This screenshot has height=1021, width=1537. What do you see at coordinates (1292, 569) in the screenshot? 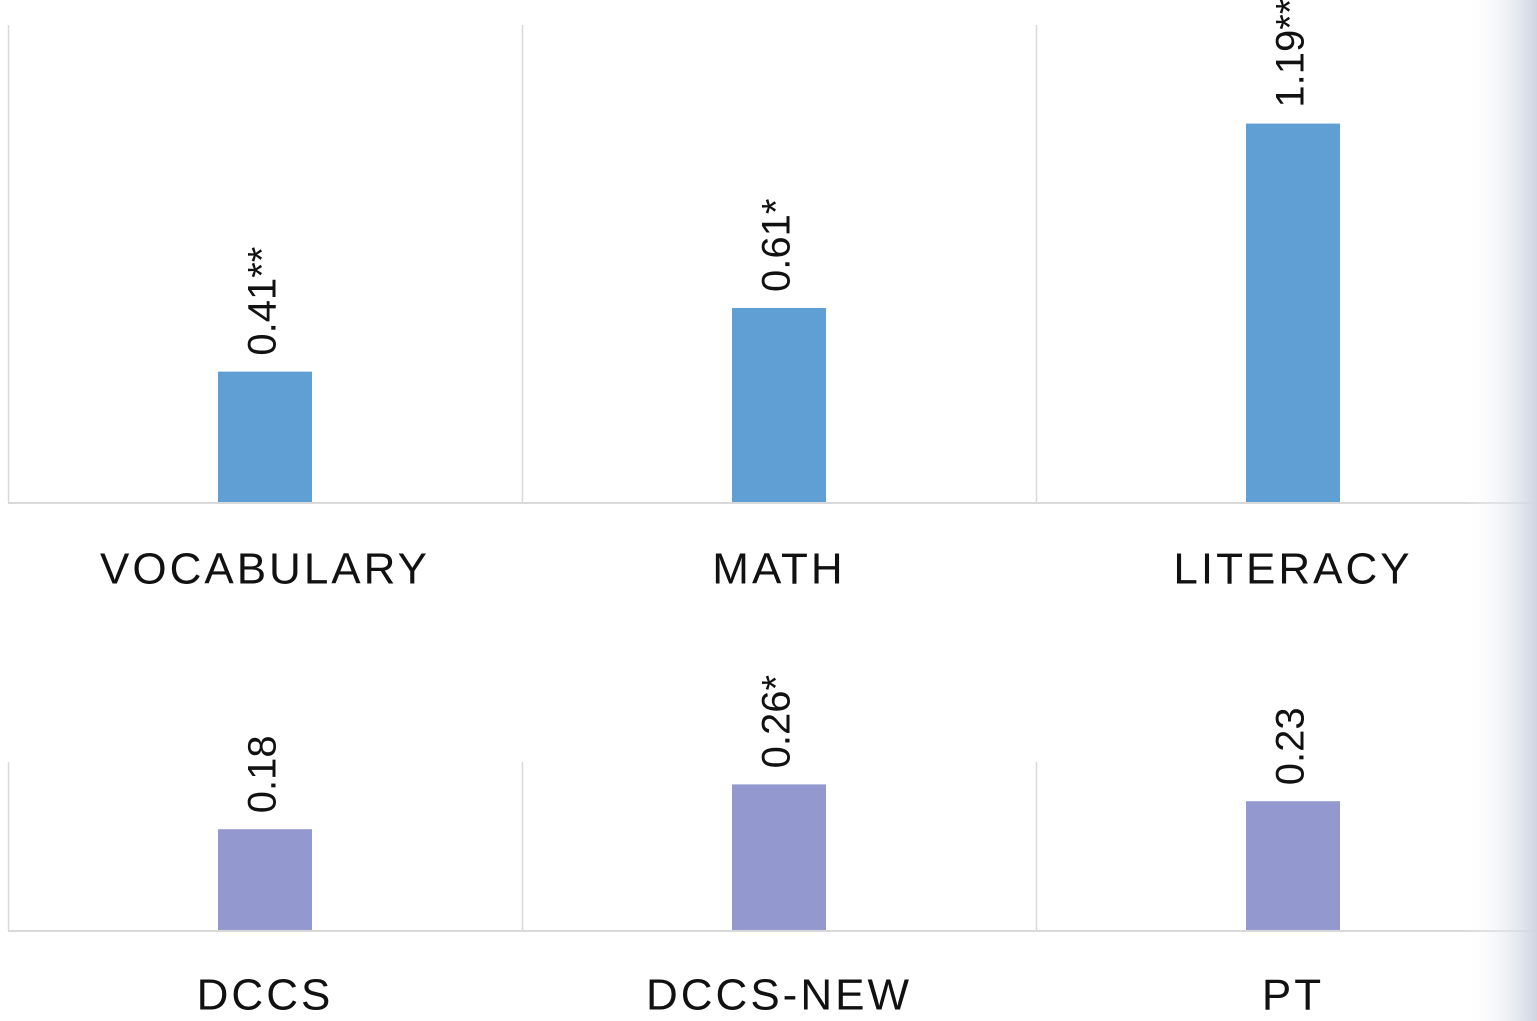
I see `x-tick-label: LITERACY` at bounding box center [1292, 569].